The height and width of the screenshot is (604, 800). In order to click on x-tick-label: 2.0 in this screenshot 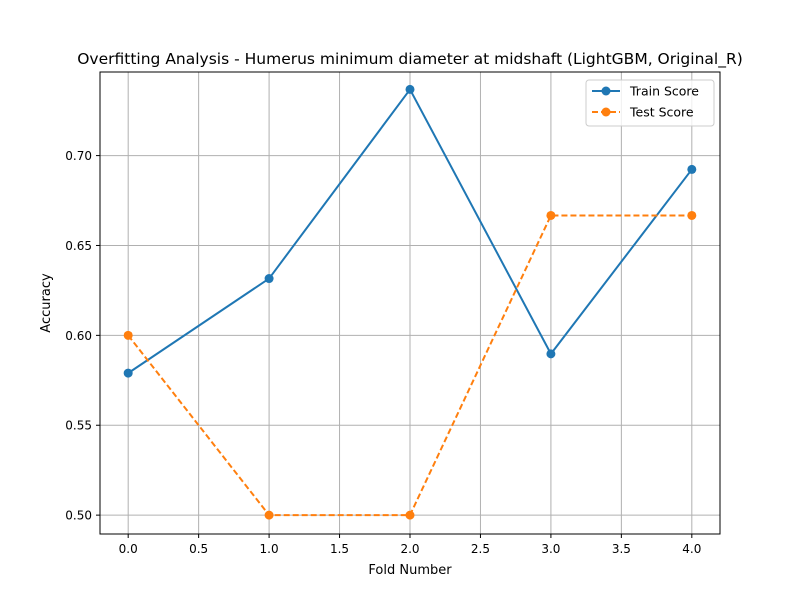, I will do `click(409, 549)`.